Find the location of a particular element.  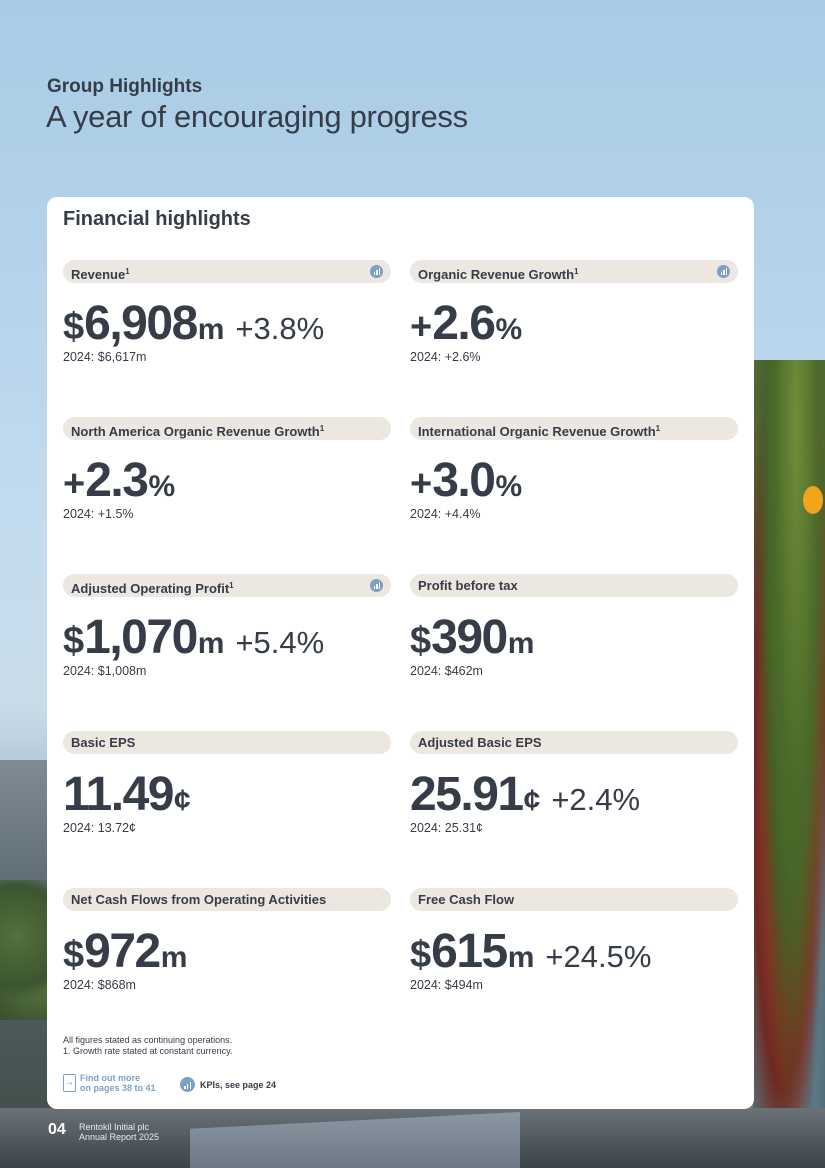

metric-value-line: $6,908 m +3.8% is located at coordinates (193, 323).